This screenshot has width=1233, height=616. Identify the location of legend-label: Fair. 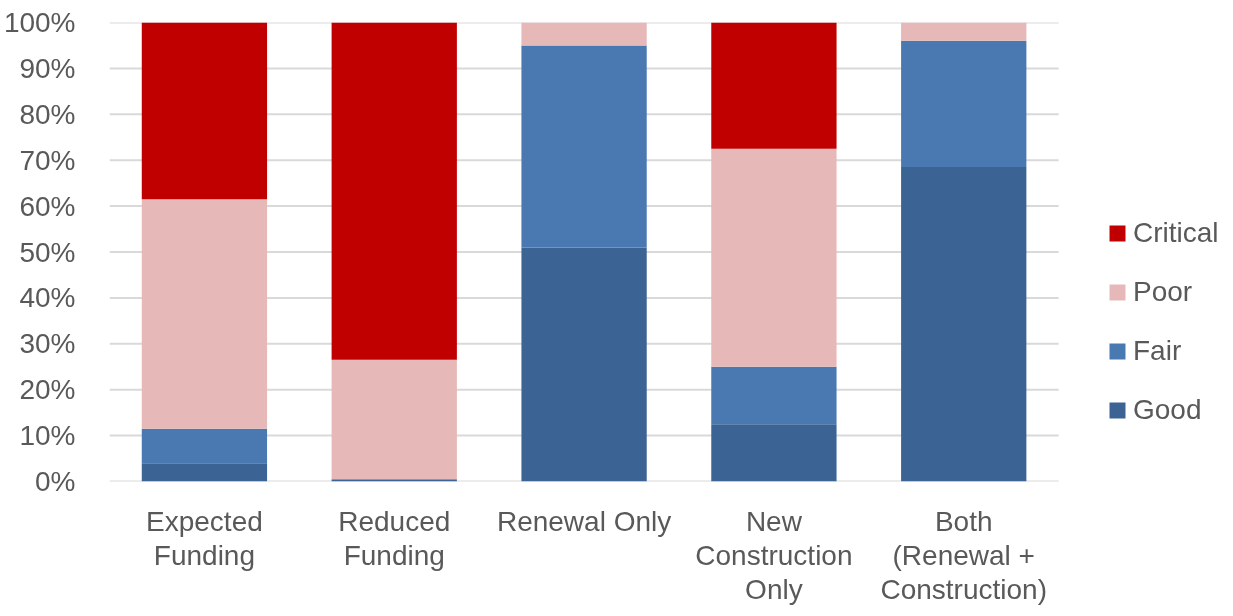
(1157, 351).